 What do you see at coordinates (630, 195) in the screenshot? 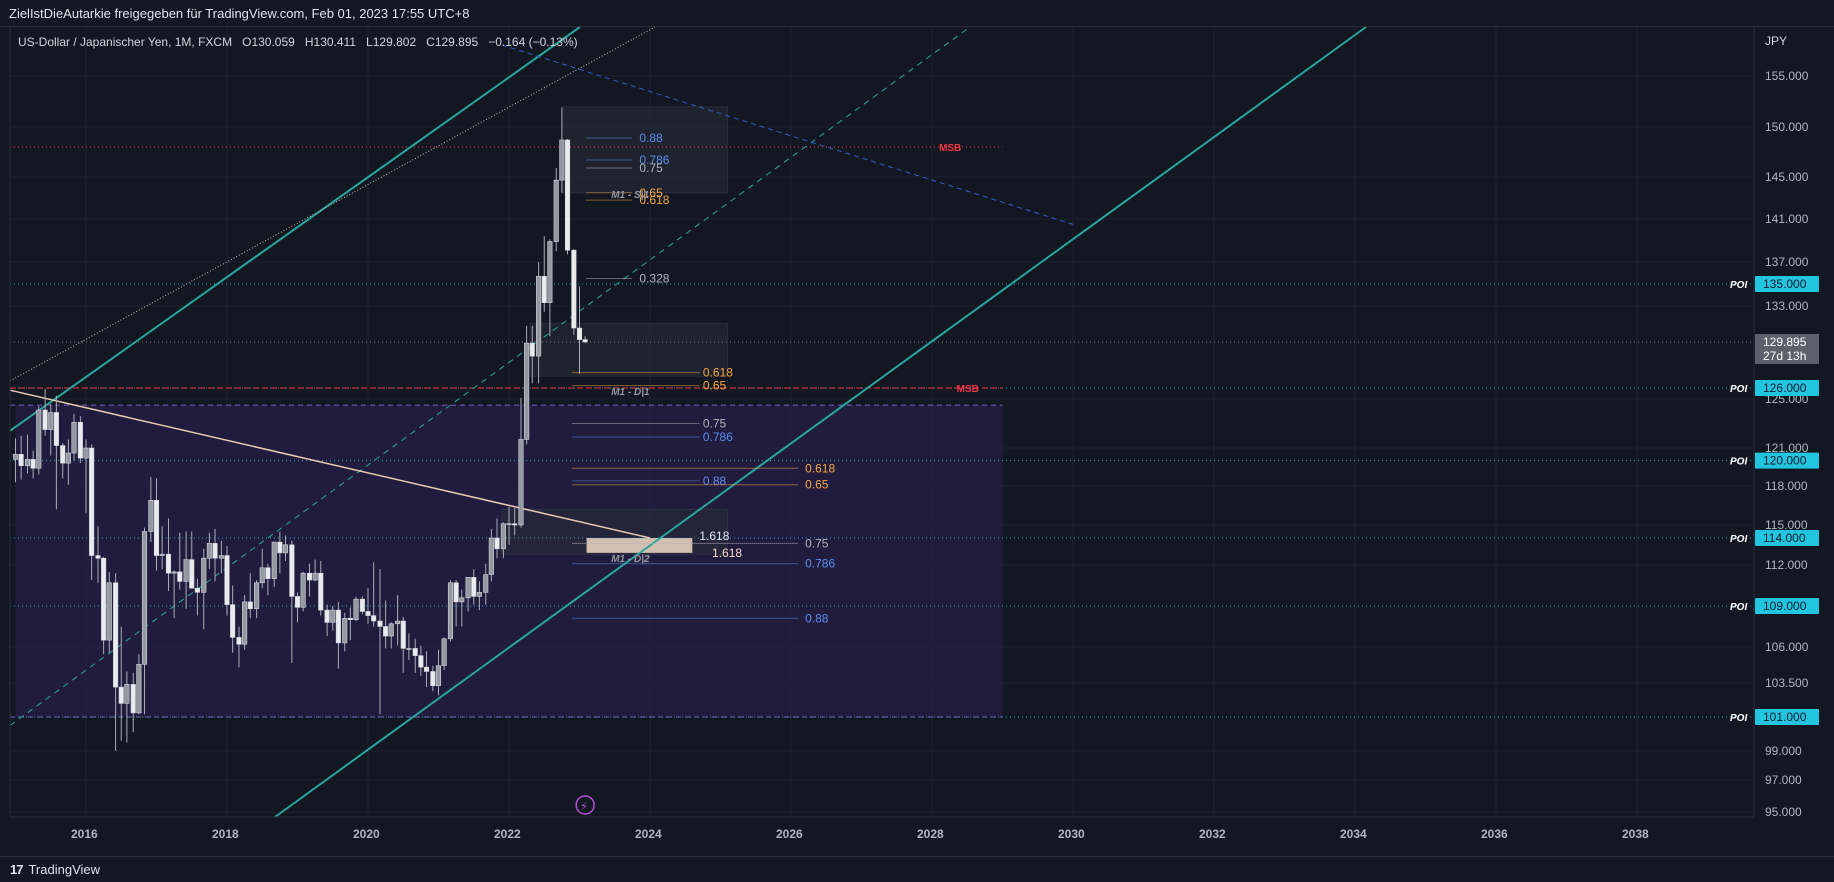
I see `zone-label: M1 - S|1` at bounding box center [630, 195].